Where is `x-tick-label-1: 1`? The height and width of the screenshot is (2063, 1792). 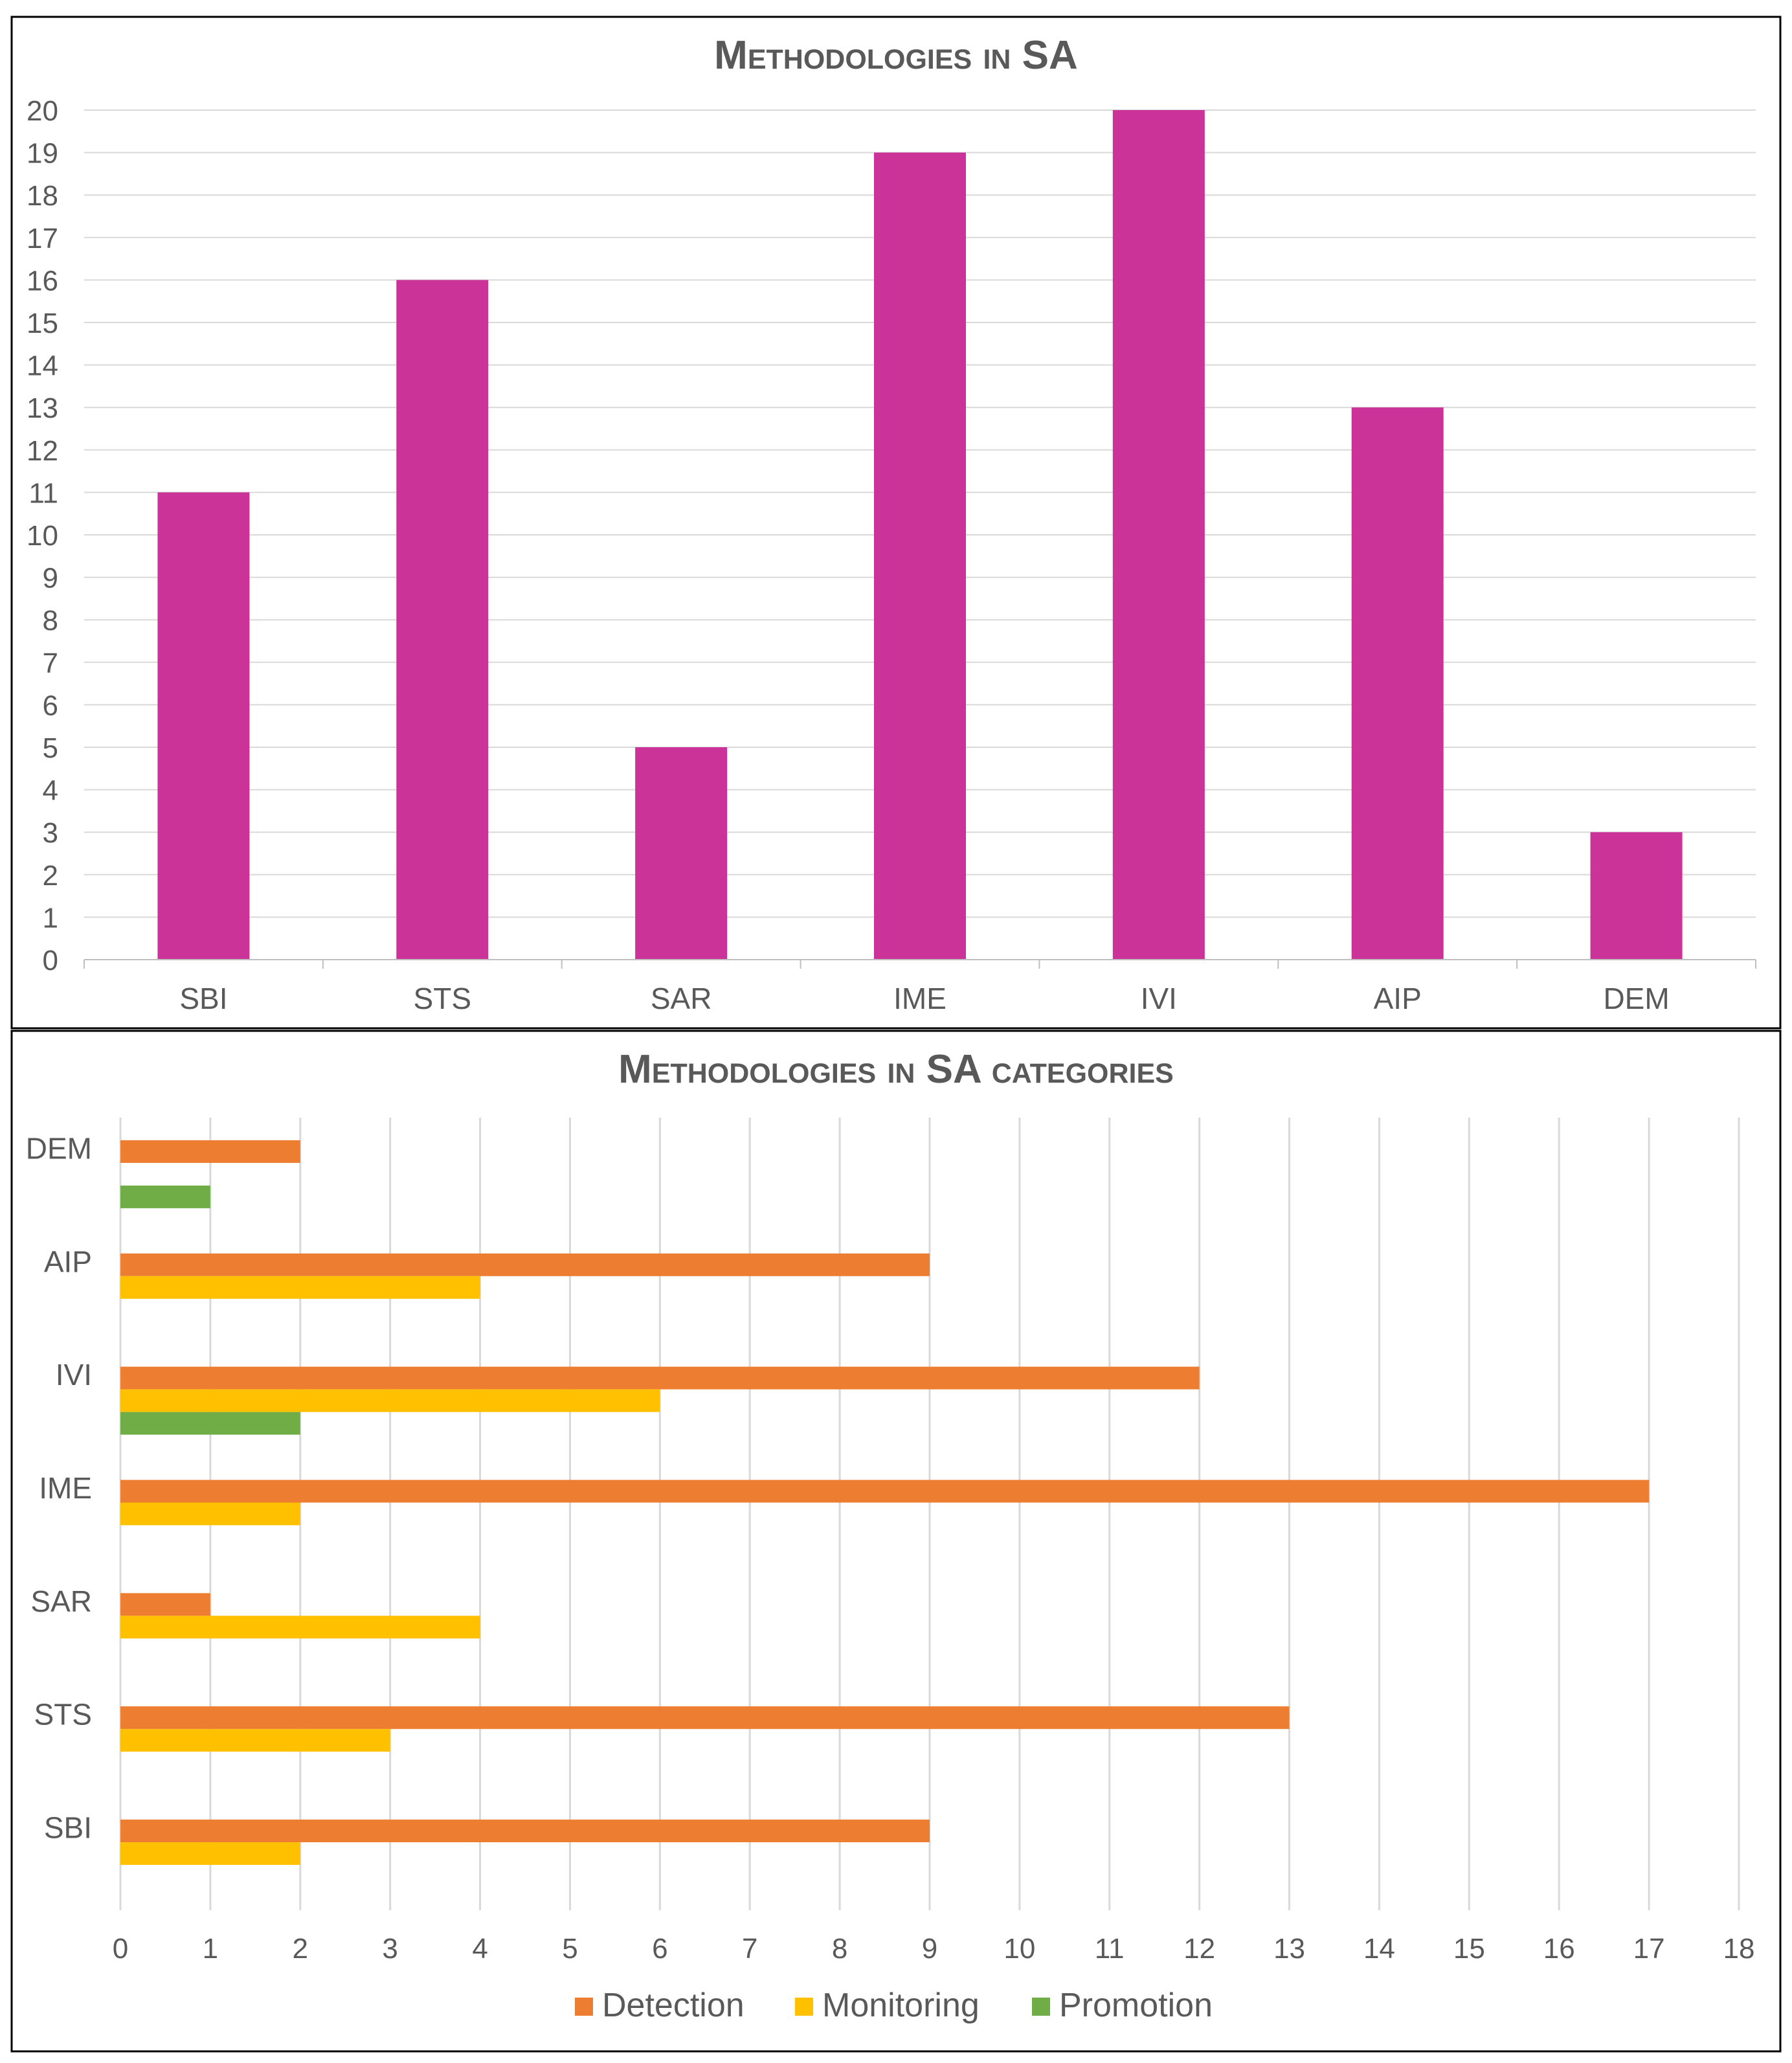
x-tick-label-1: 1 is located at coordinates (210, 1949).